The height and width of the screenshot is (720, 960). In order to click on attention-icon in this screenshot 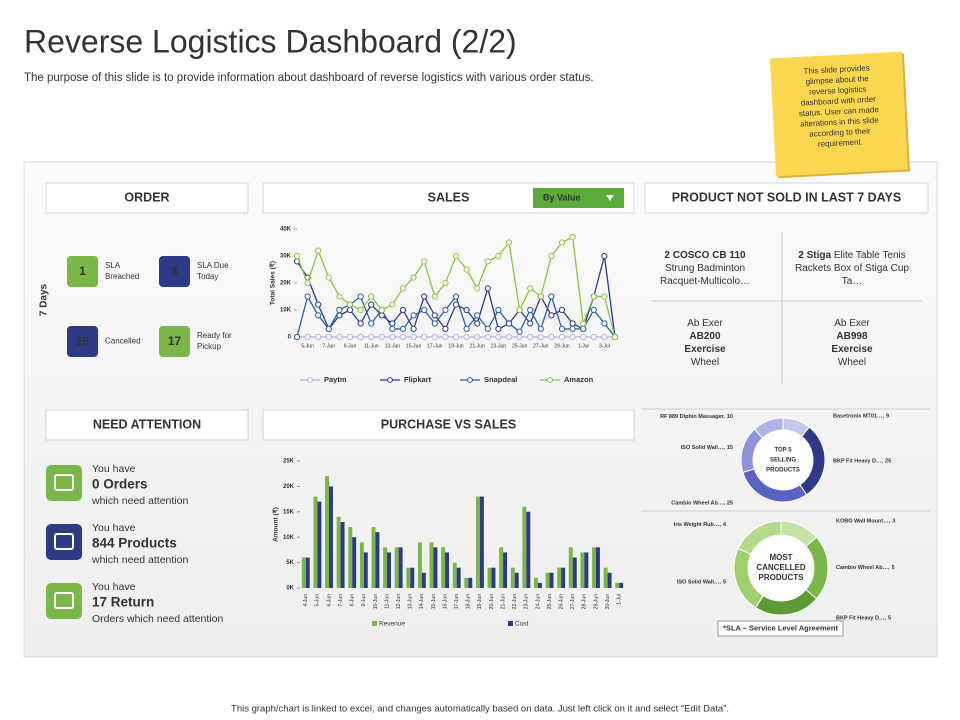, I will do `click(64, 483)`.